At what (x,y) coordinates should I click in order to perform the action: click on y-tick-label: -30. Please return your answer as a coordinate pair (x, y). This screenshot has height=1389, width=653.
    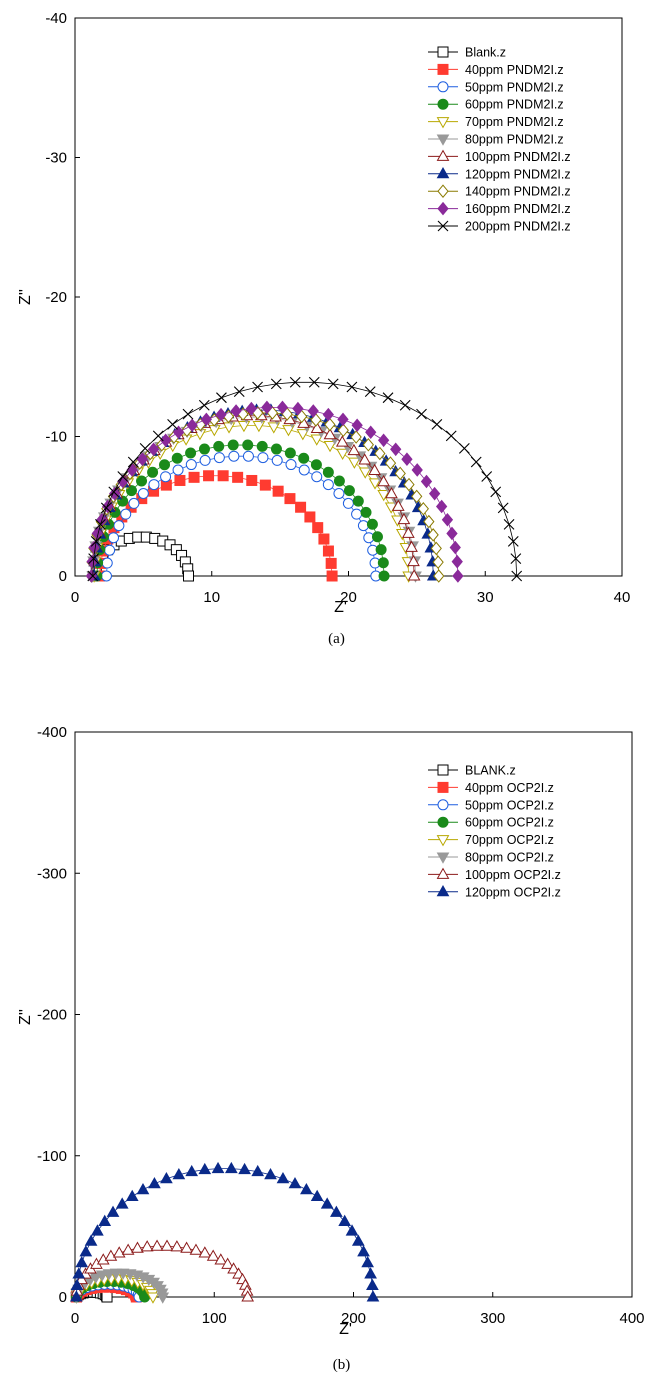
    Looking at the image, I should click on (56, 158).